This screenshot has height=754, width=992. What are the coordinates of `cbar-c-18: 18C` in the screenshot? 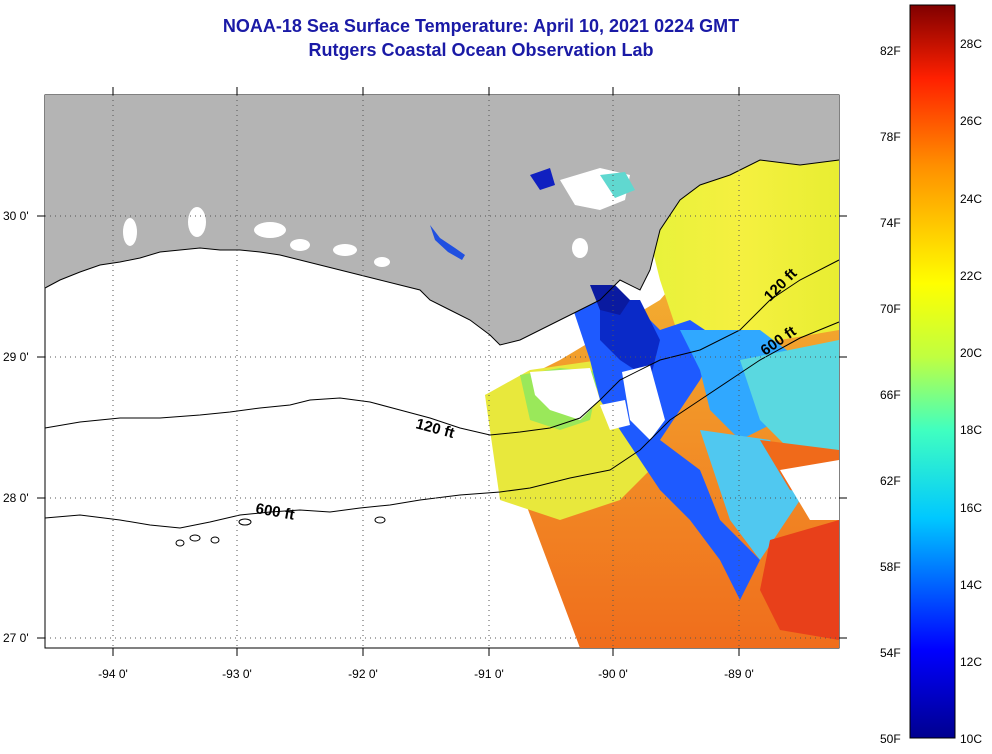 It's located at (971, 430).